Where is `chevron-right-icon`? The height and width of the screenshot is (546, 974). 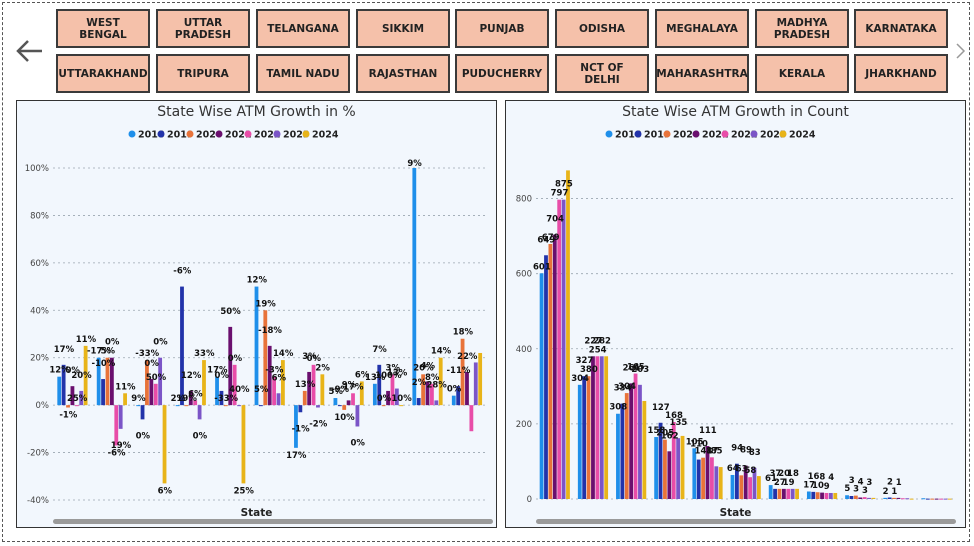 chevron-right-icon is located at coordinates (961, 51).